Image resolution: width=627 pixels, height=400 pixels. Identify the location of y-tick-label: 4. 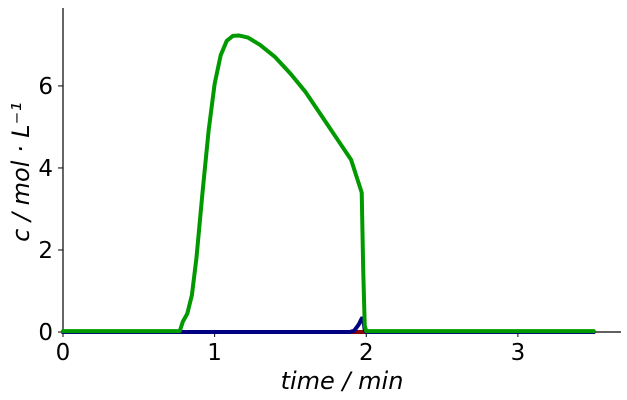
(45, 169).